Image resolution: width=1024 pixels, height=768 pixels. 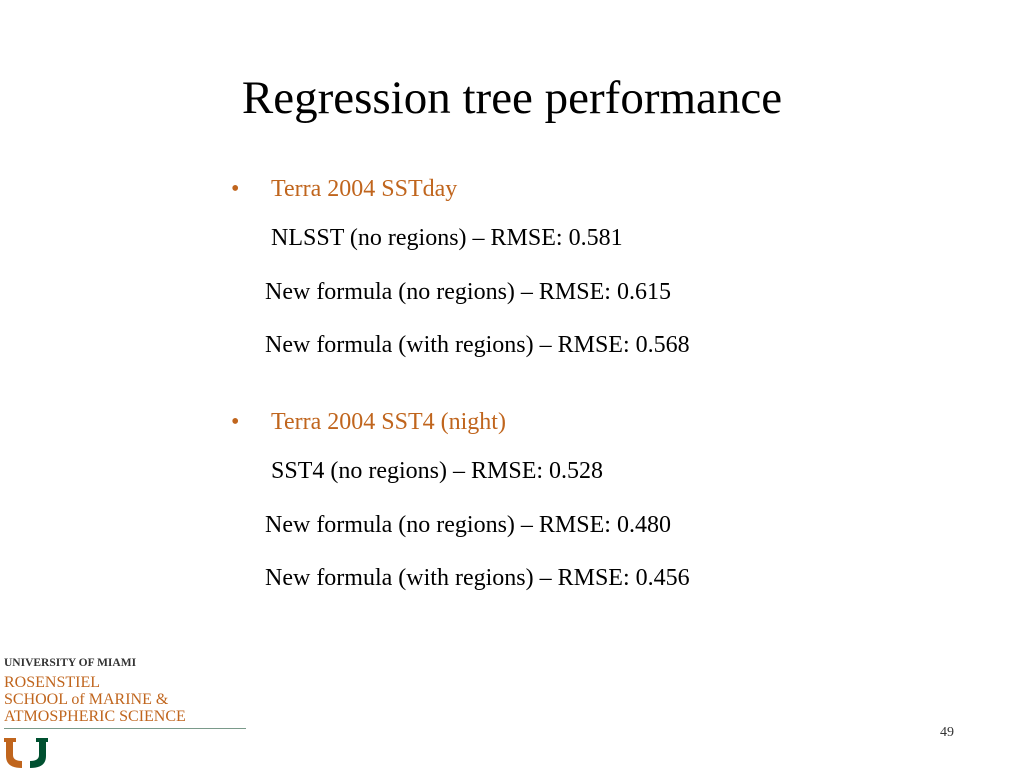 I want to click on result-line: SST4 (no regions) – RMSE: 0.528, so click(x=437, y=471).